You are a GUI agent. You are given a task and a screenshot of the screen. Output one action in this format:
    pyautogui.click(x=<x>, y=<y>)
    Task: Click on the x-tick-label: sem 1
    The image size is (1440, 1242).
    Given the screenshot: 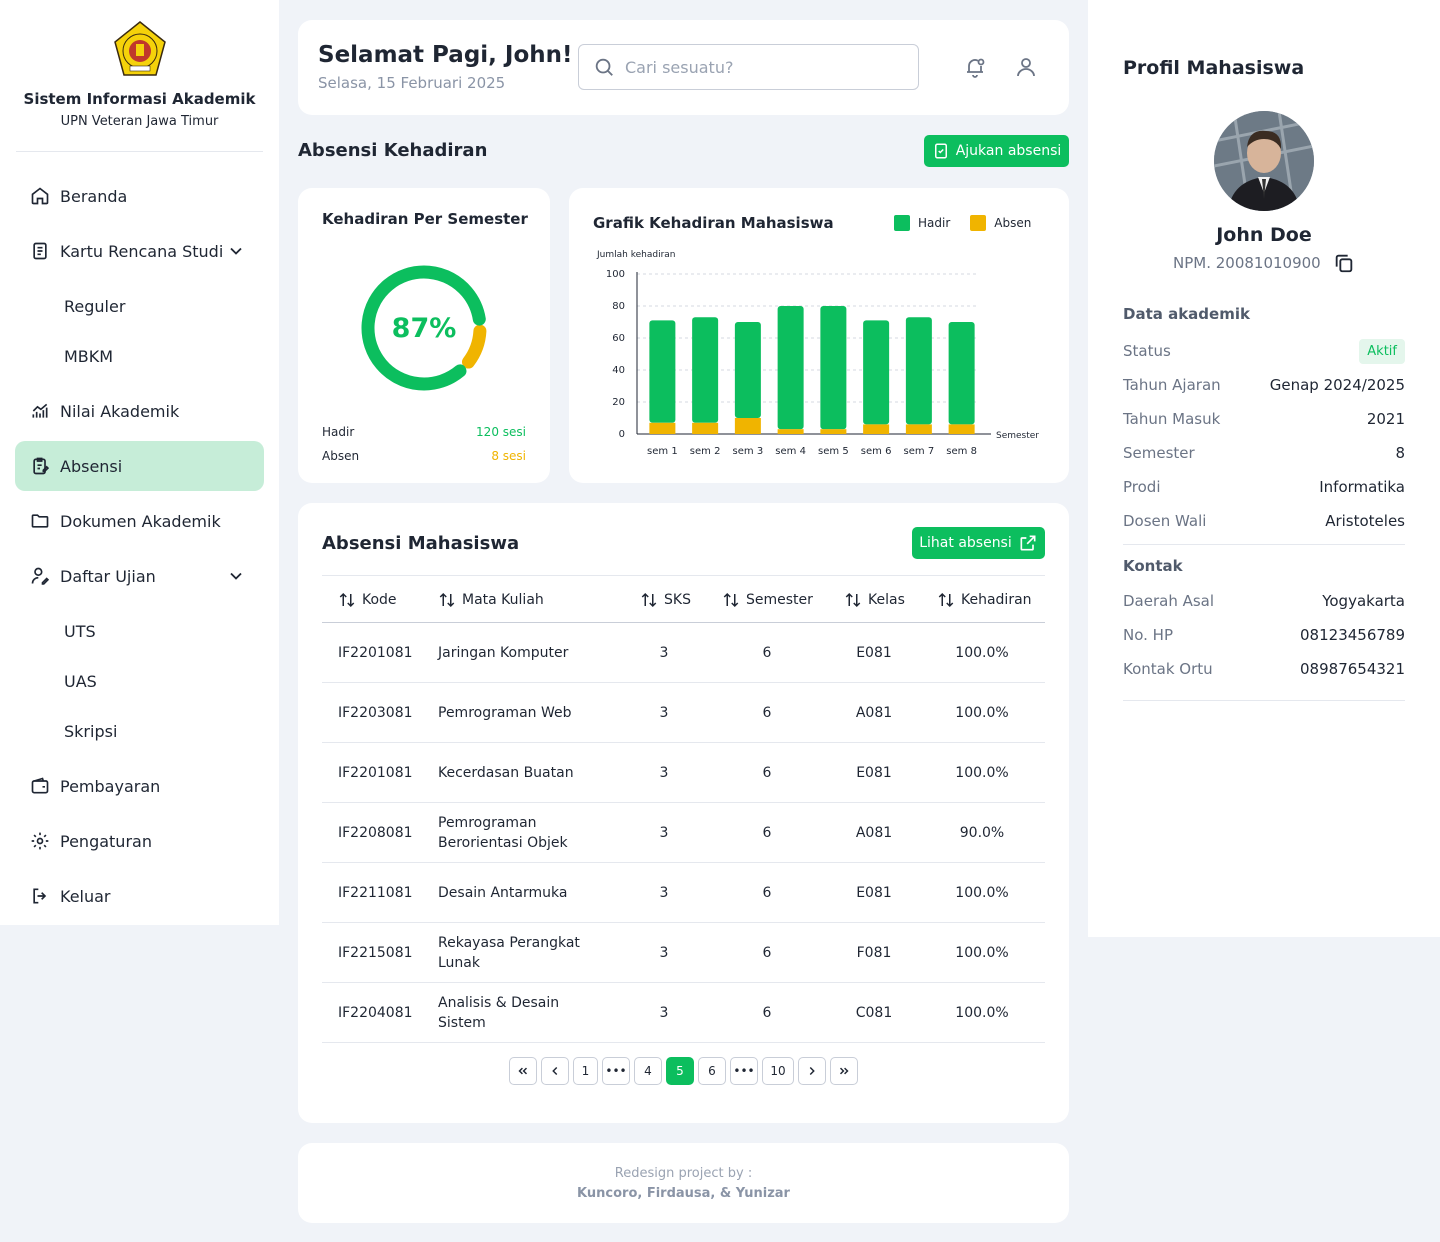 What is the action you would take?
    pyautogui.click(x=662, y=451)
    